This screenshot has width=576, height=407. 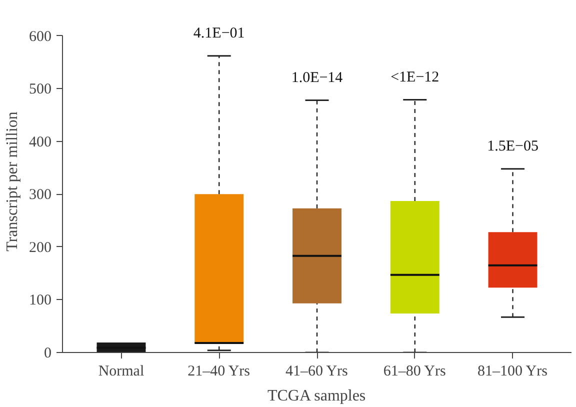 I want to click on y-axis-title: Transcript per million, so click(x=12, y=182).